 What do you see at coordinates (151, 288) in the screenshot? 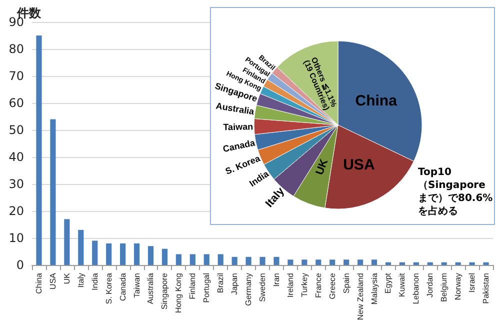
I see `x-tick-label: Australia` at bounding box center [151, 288].